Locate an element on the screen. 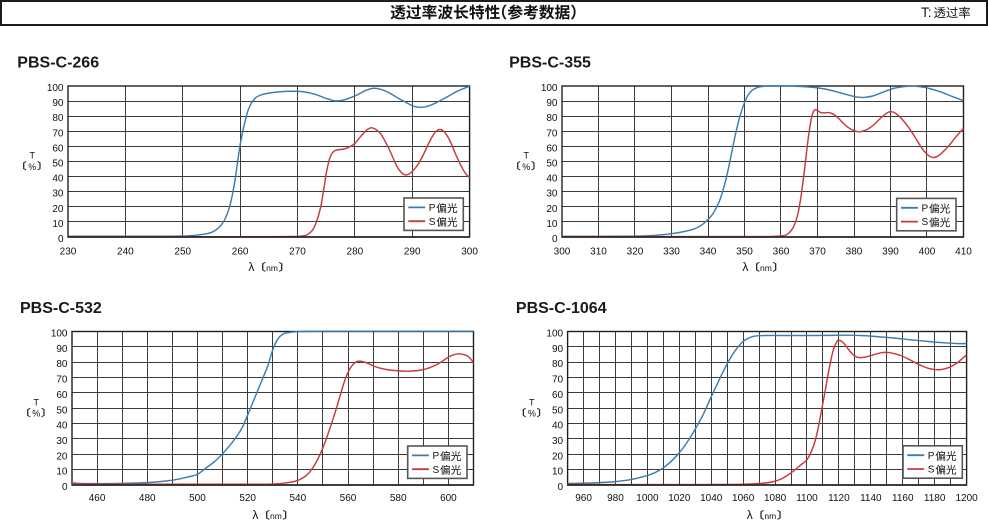 The image size is (988, 528). svg-text: 580 is located at coordinates (398, 498).